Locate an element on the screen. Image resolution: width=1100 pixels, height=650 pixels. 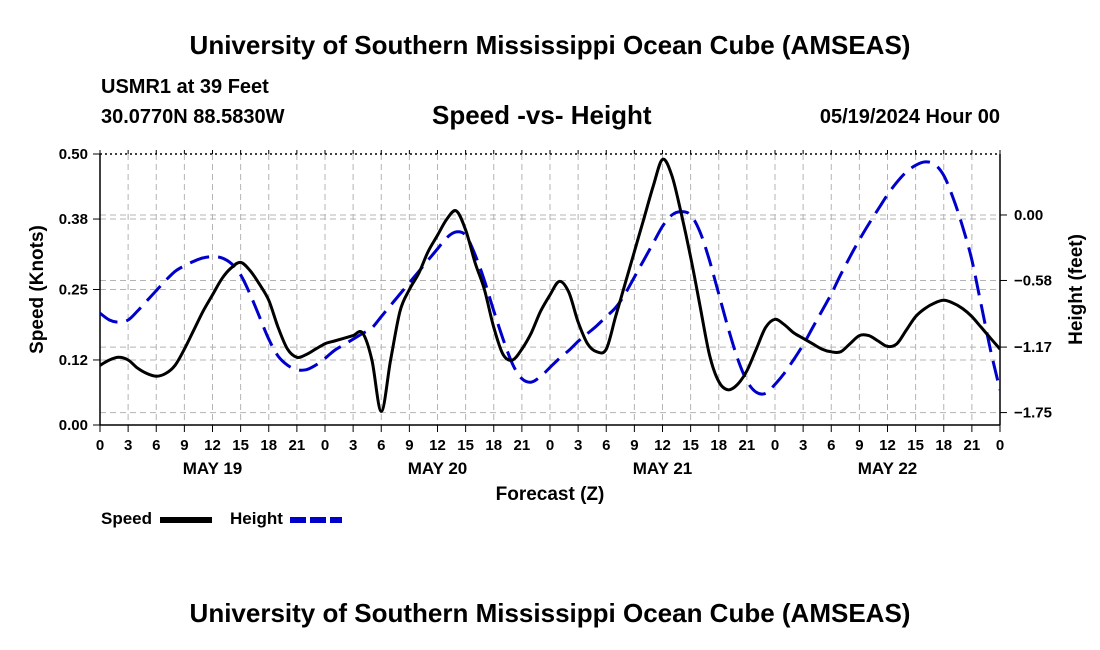
legend-speed-label: Speed is located at coordinates (127, 518).